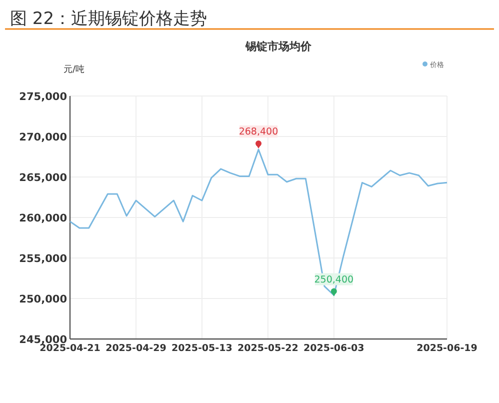 The height and width of the screenshot is (403, 499). Describe the element at coordinates (334, 280) in the screenshot. I see `annotation: 250,400` at that location.